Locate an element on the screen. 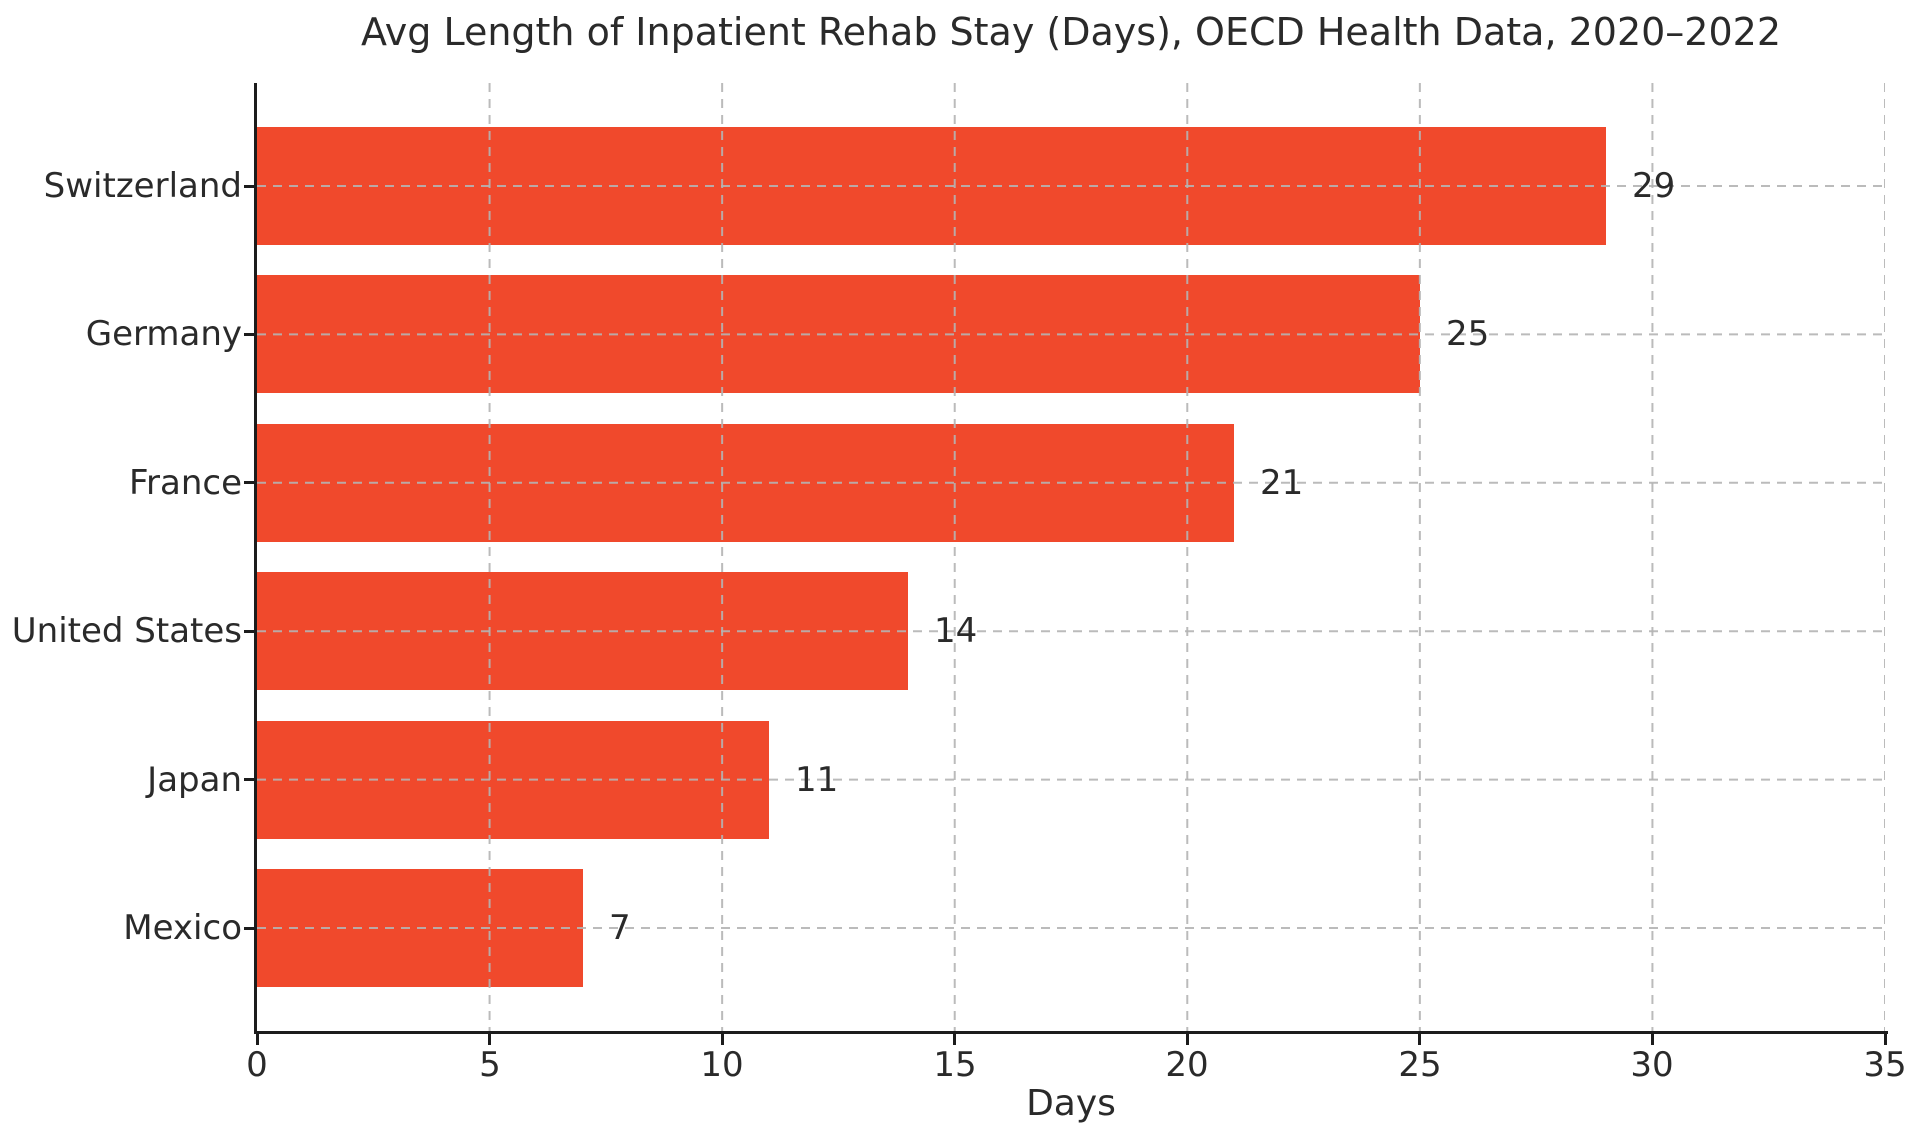 The width and height of the screenshot is (1920, 1128). bar-united-states is located at coordinates (582, 631).